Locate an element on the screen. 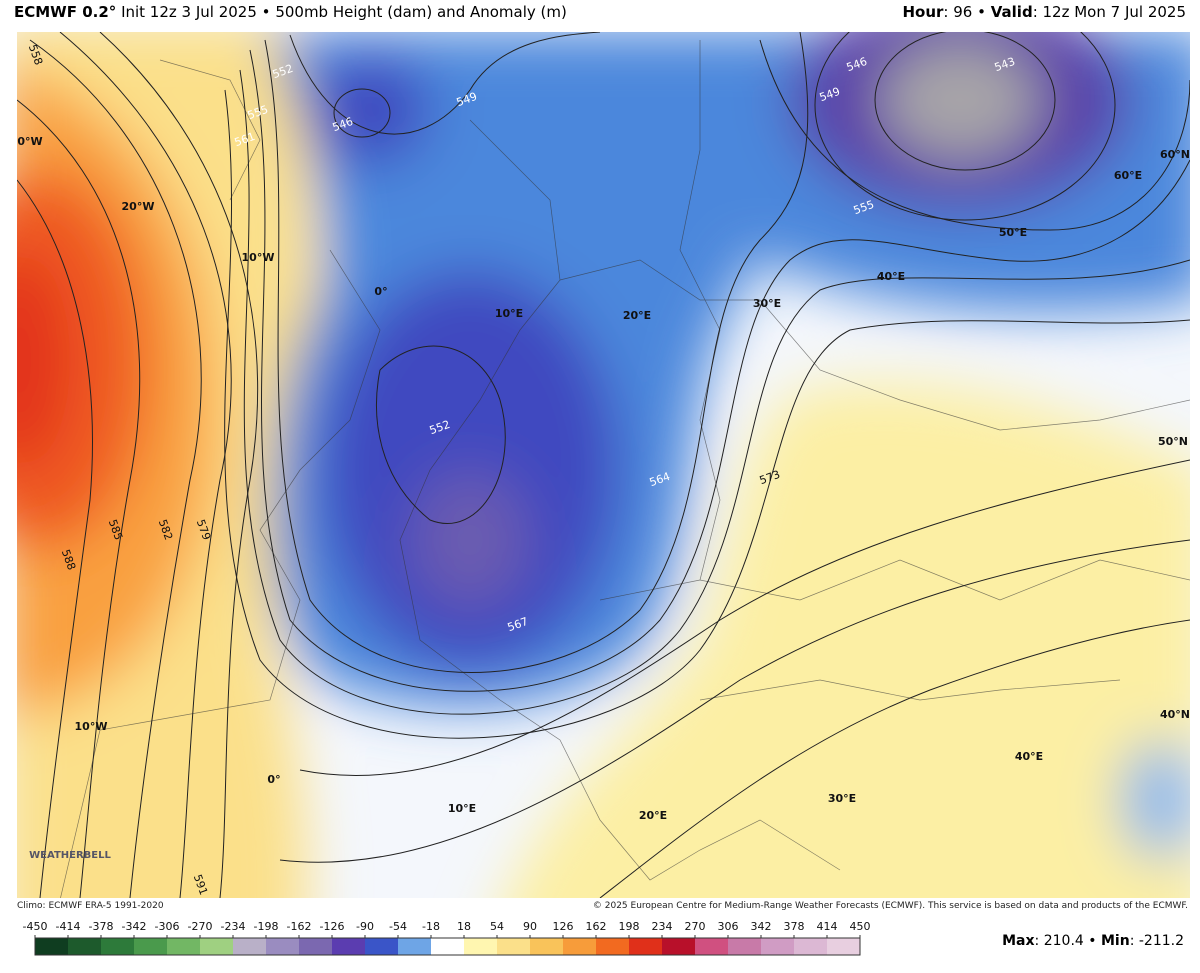 Image resolution: width=1200 pixels, height=973 pixels. colorbar-tick-label: 198 is located at coordinates (629, 926).